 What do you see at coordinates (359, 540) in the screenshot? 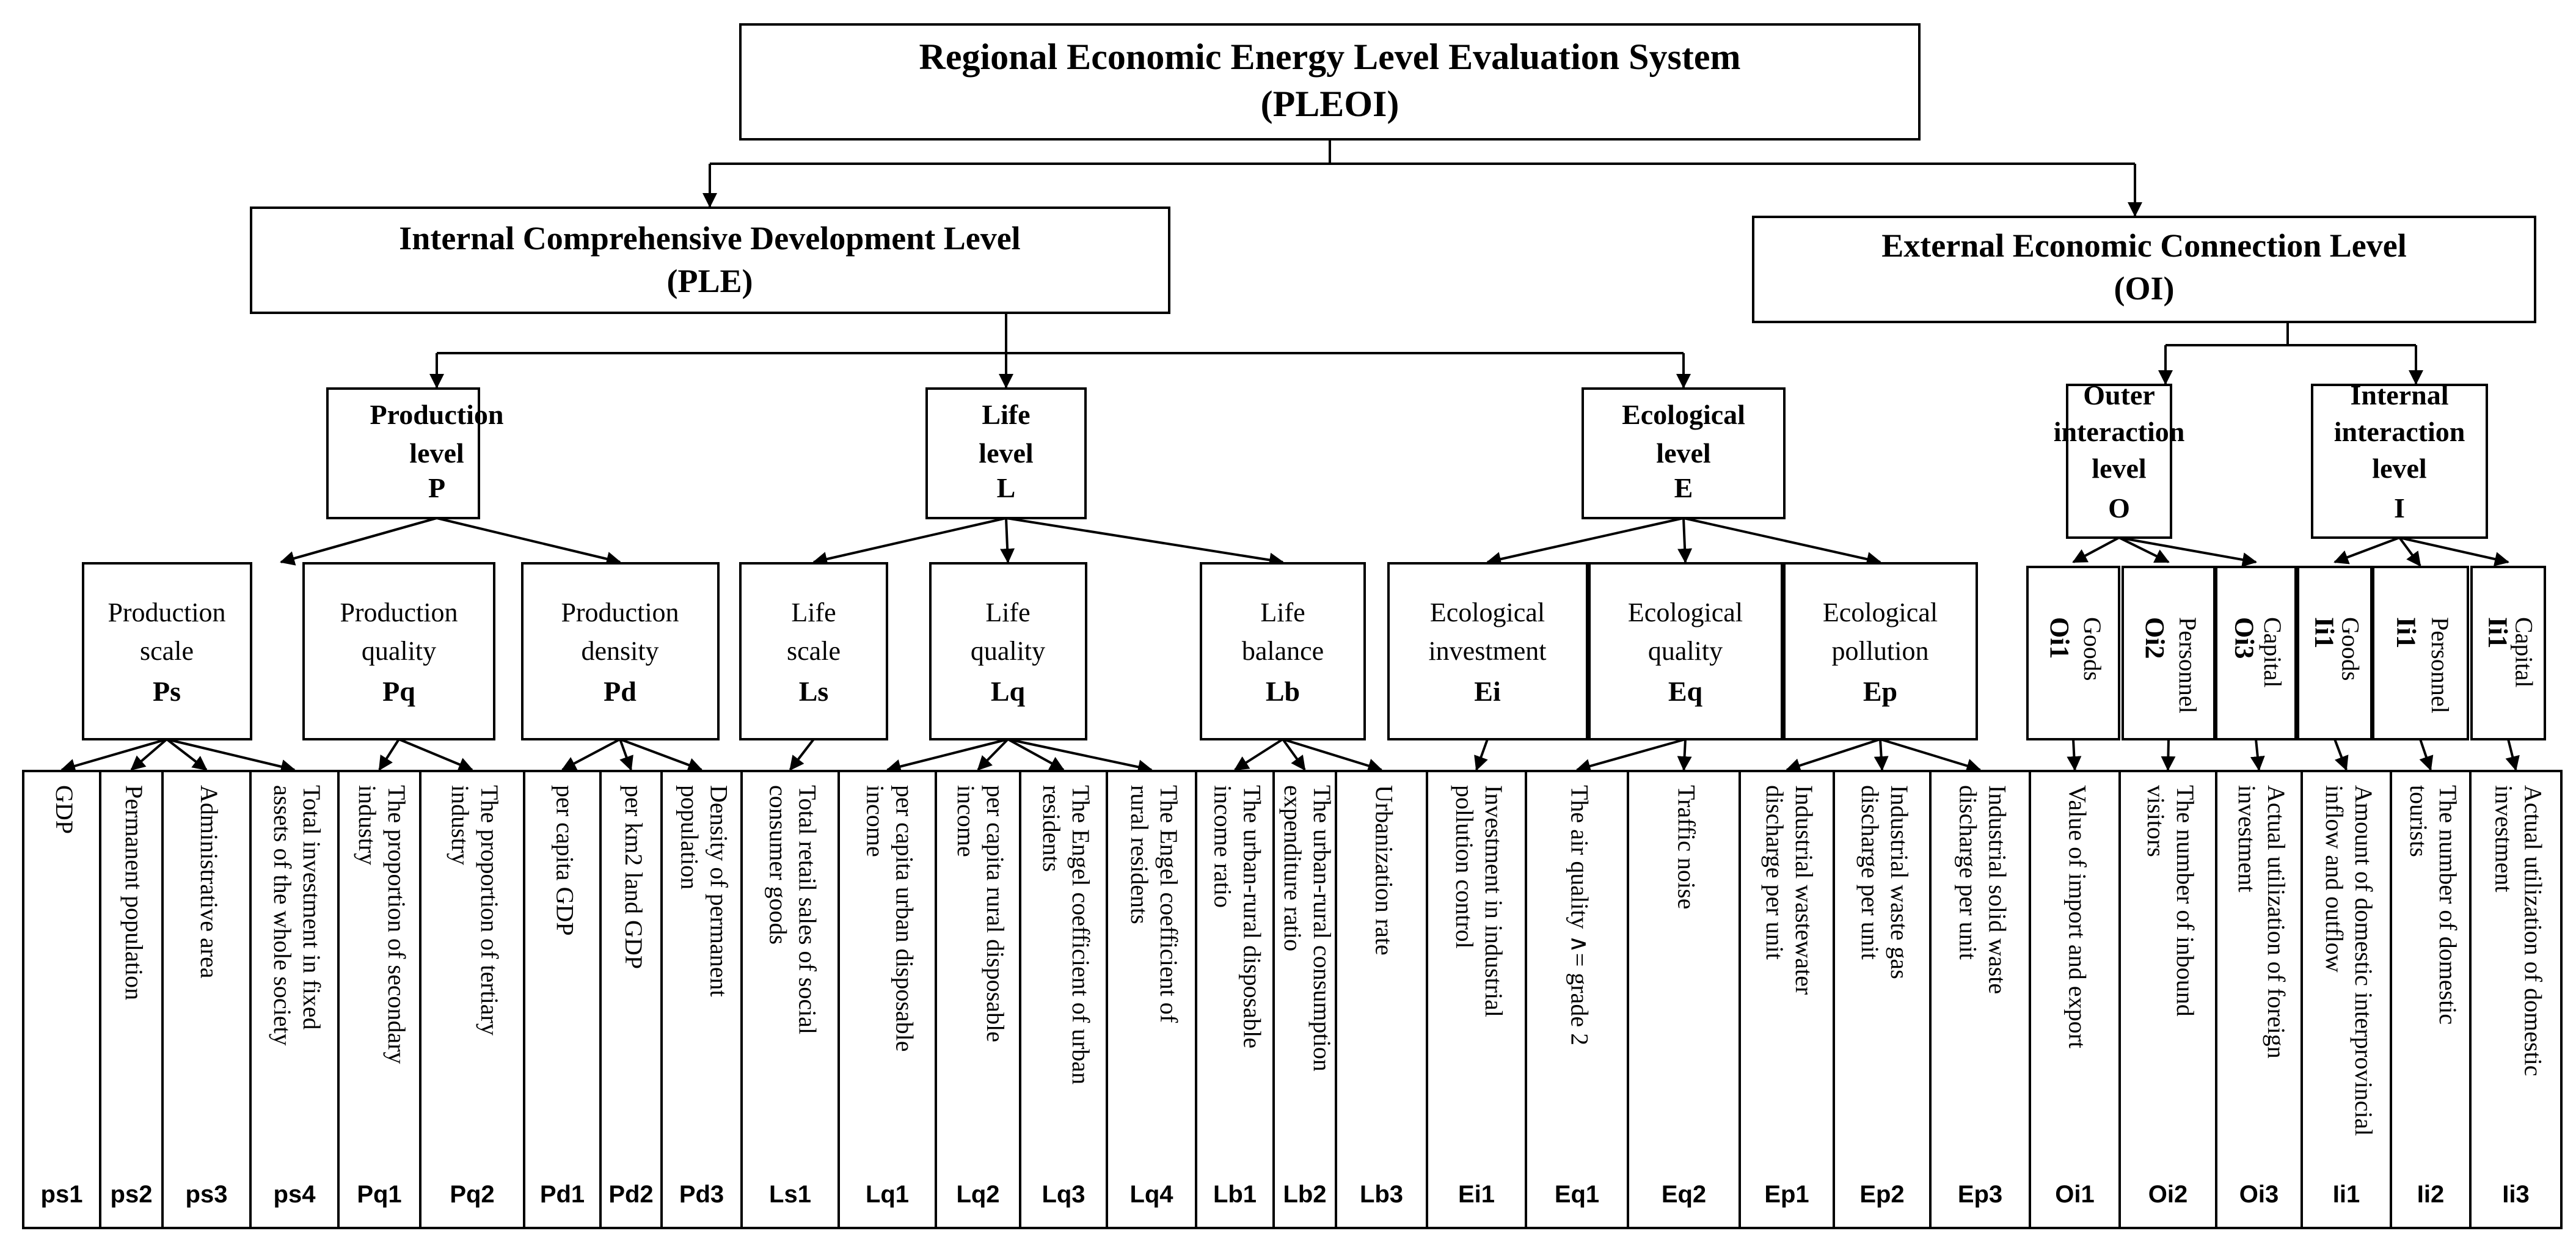
I see `connector-line` at bounding box center [359, 540].